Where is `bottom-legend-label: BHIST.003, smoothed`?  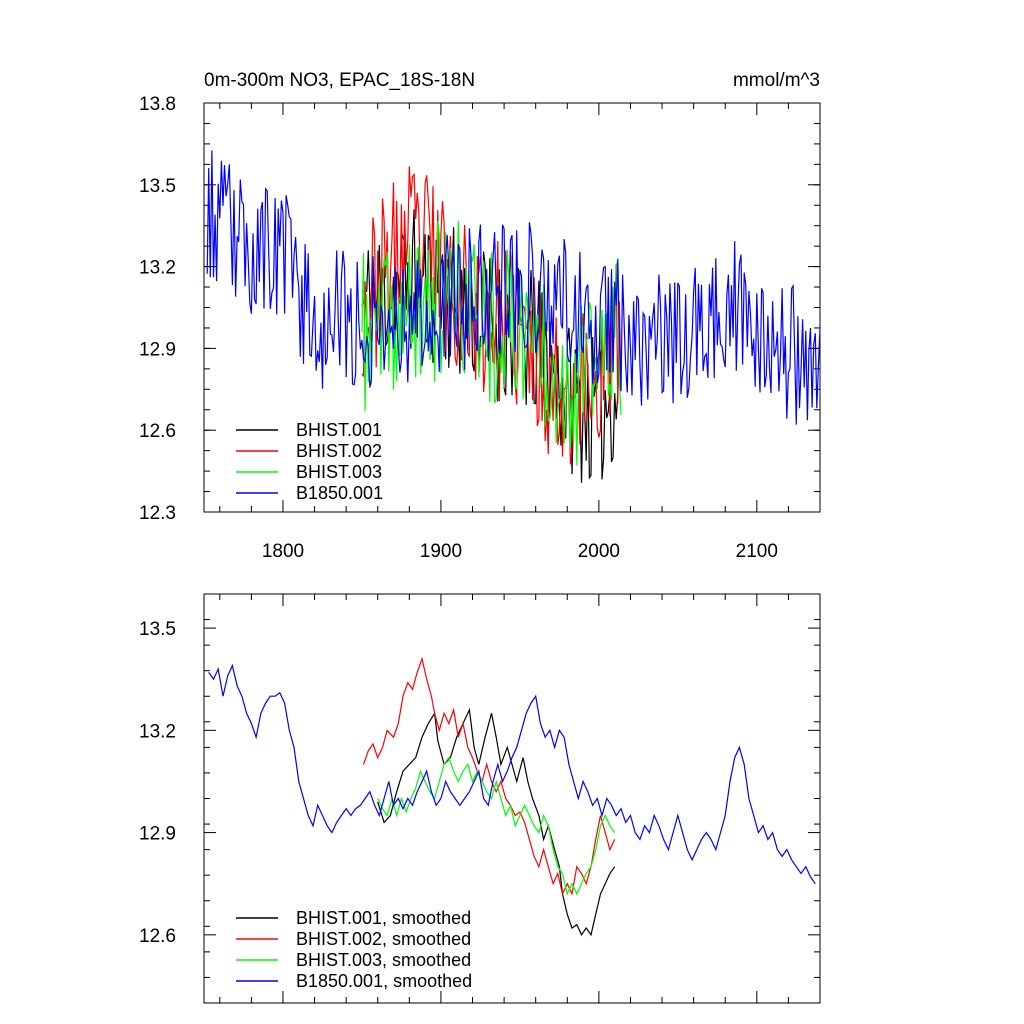 bottom-legend-label: BHIST.003, smoothed is located at coordinates (383, 960).